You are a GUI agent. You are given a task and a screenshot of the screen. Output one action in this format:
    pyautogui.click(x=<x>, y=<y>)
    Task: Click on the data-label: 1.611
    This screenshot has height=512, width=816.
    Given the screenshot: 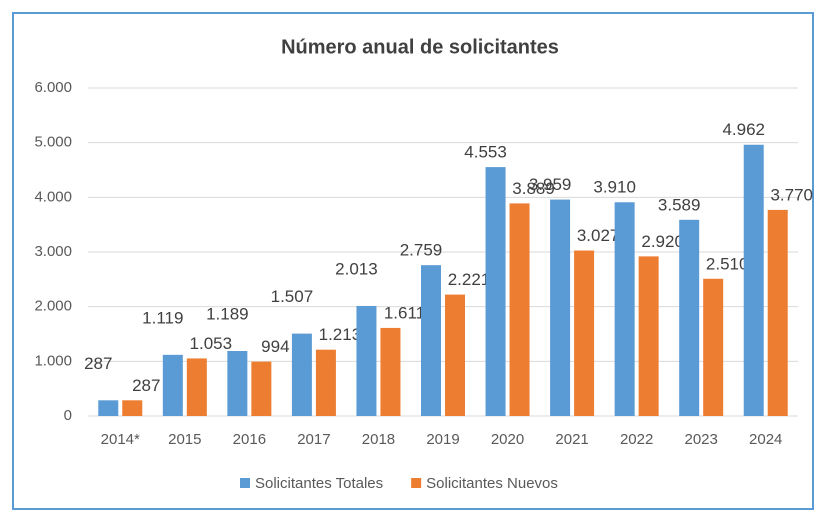 What is the action you would take?
    pyautogui.click(x=404, y=312)
    